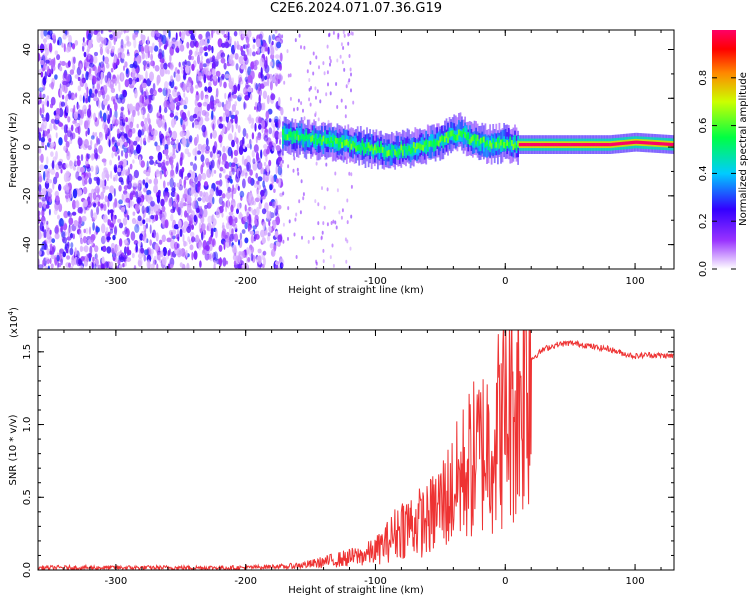  Describe the element at coordinates (743, 149) in the screenshot. I see `colorbar-label: Normalized spectral amplitude` at that location.